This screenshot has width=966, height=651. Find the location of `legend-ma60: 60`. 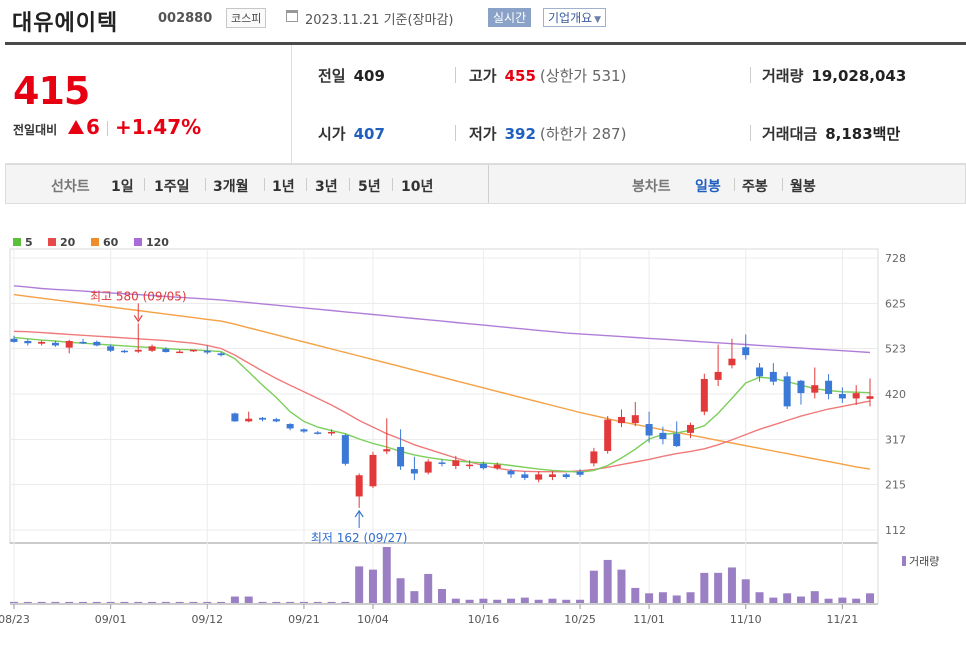

legend-ma60: 60 is located at coordinates (104, 242).